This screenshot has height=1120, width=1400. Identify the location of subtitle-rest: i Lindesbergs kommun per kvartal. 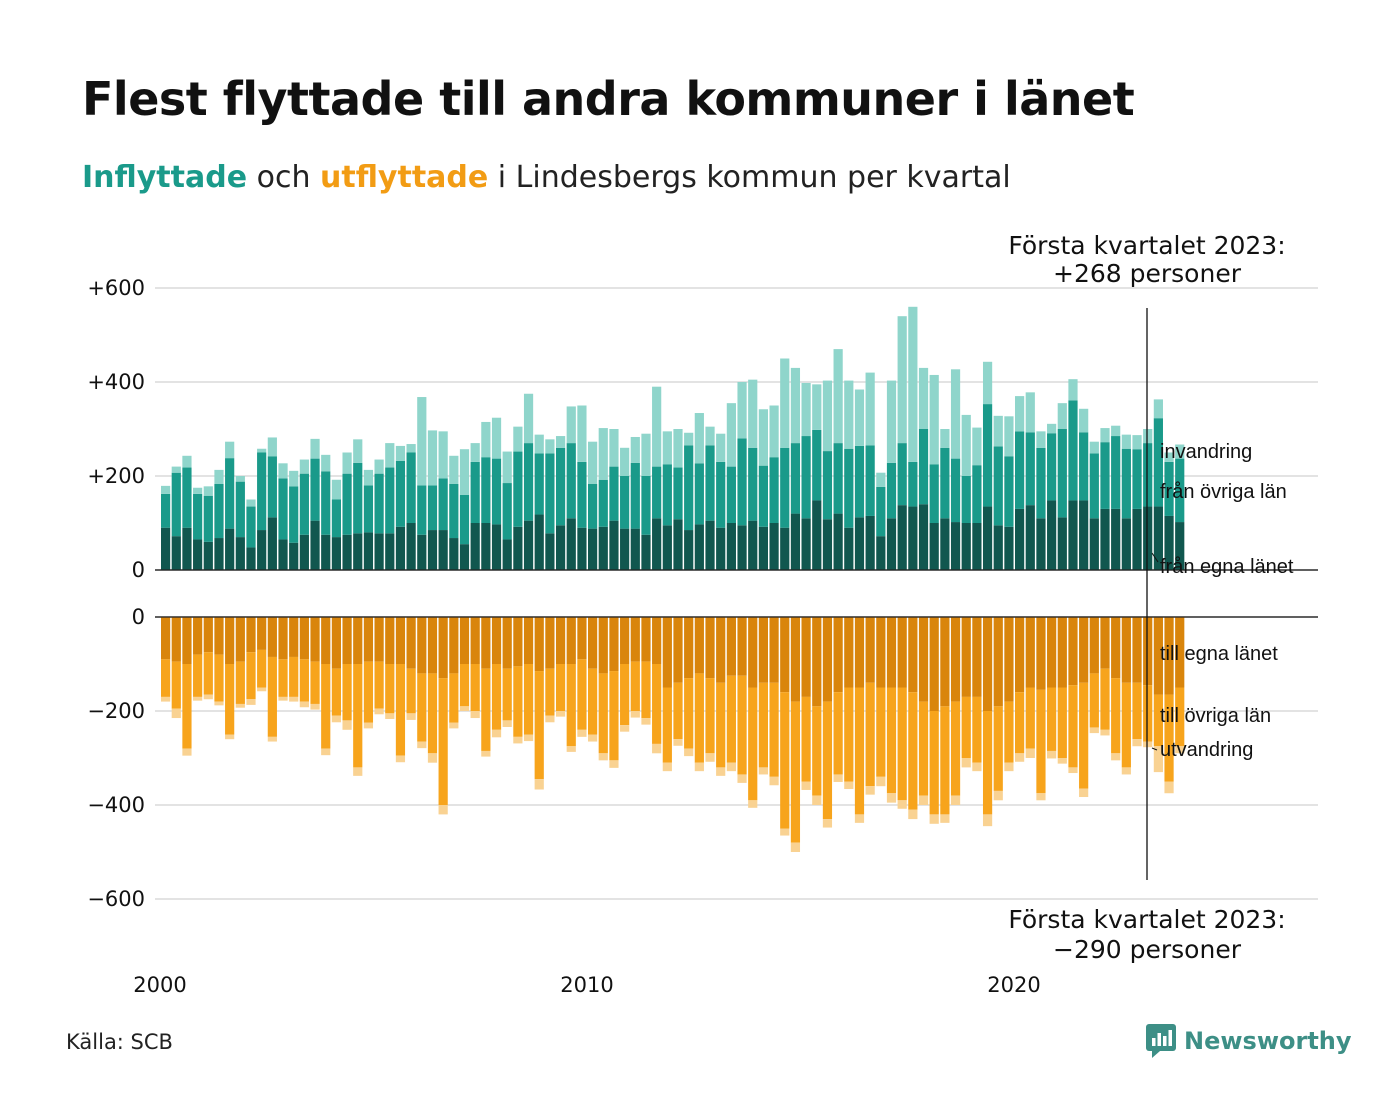
(749, 177).